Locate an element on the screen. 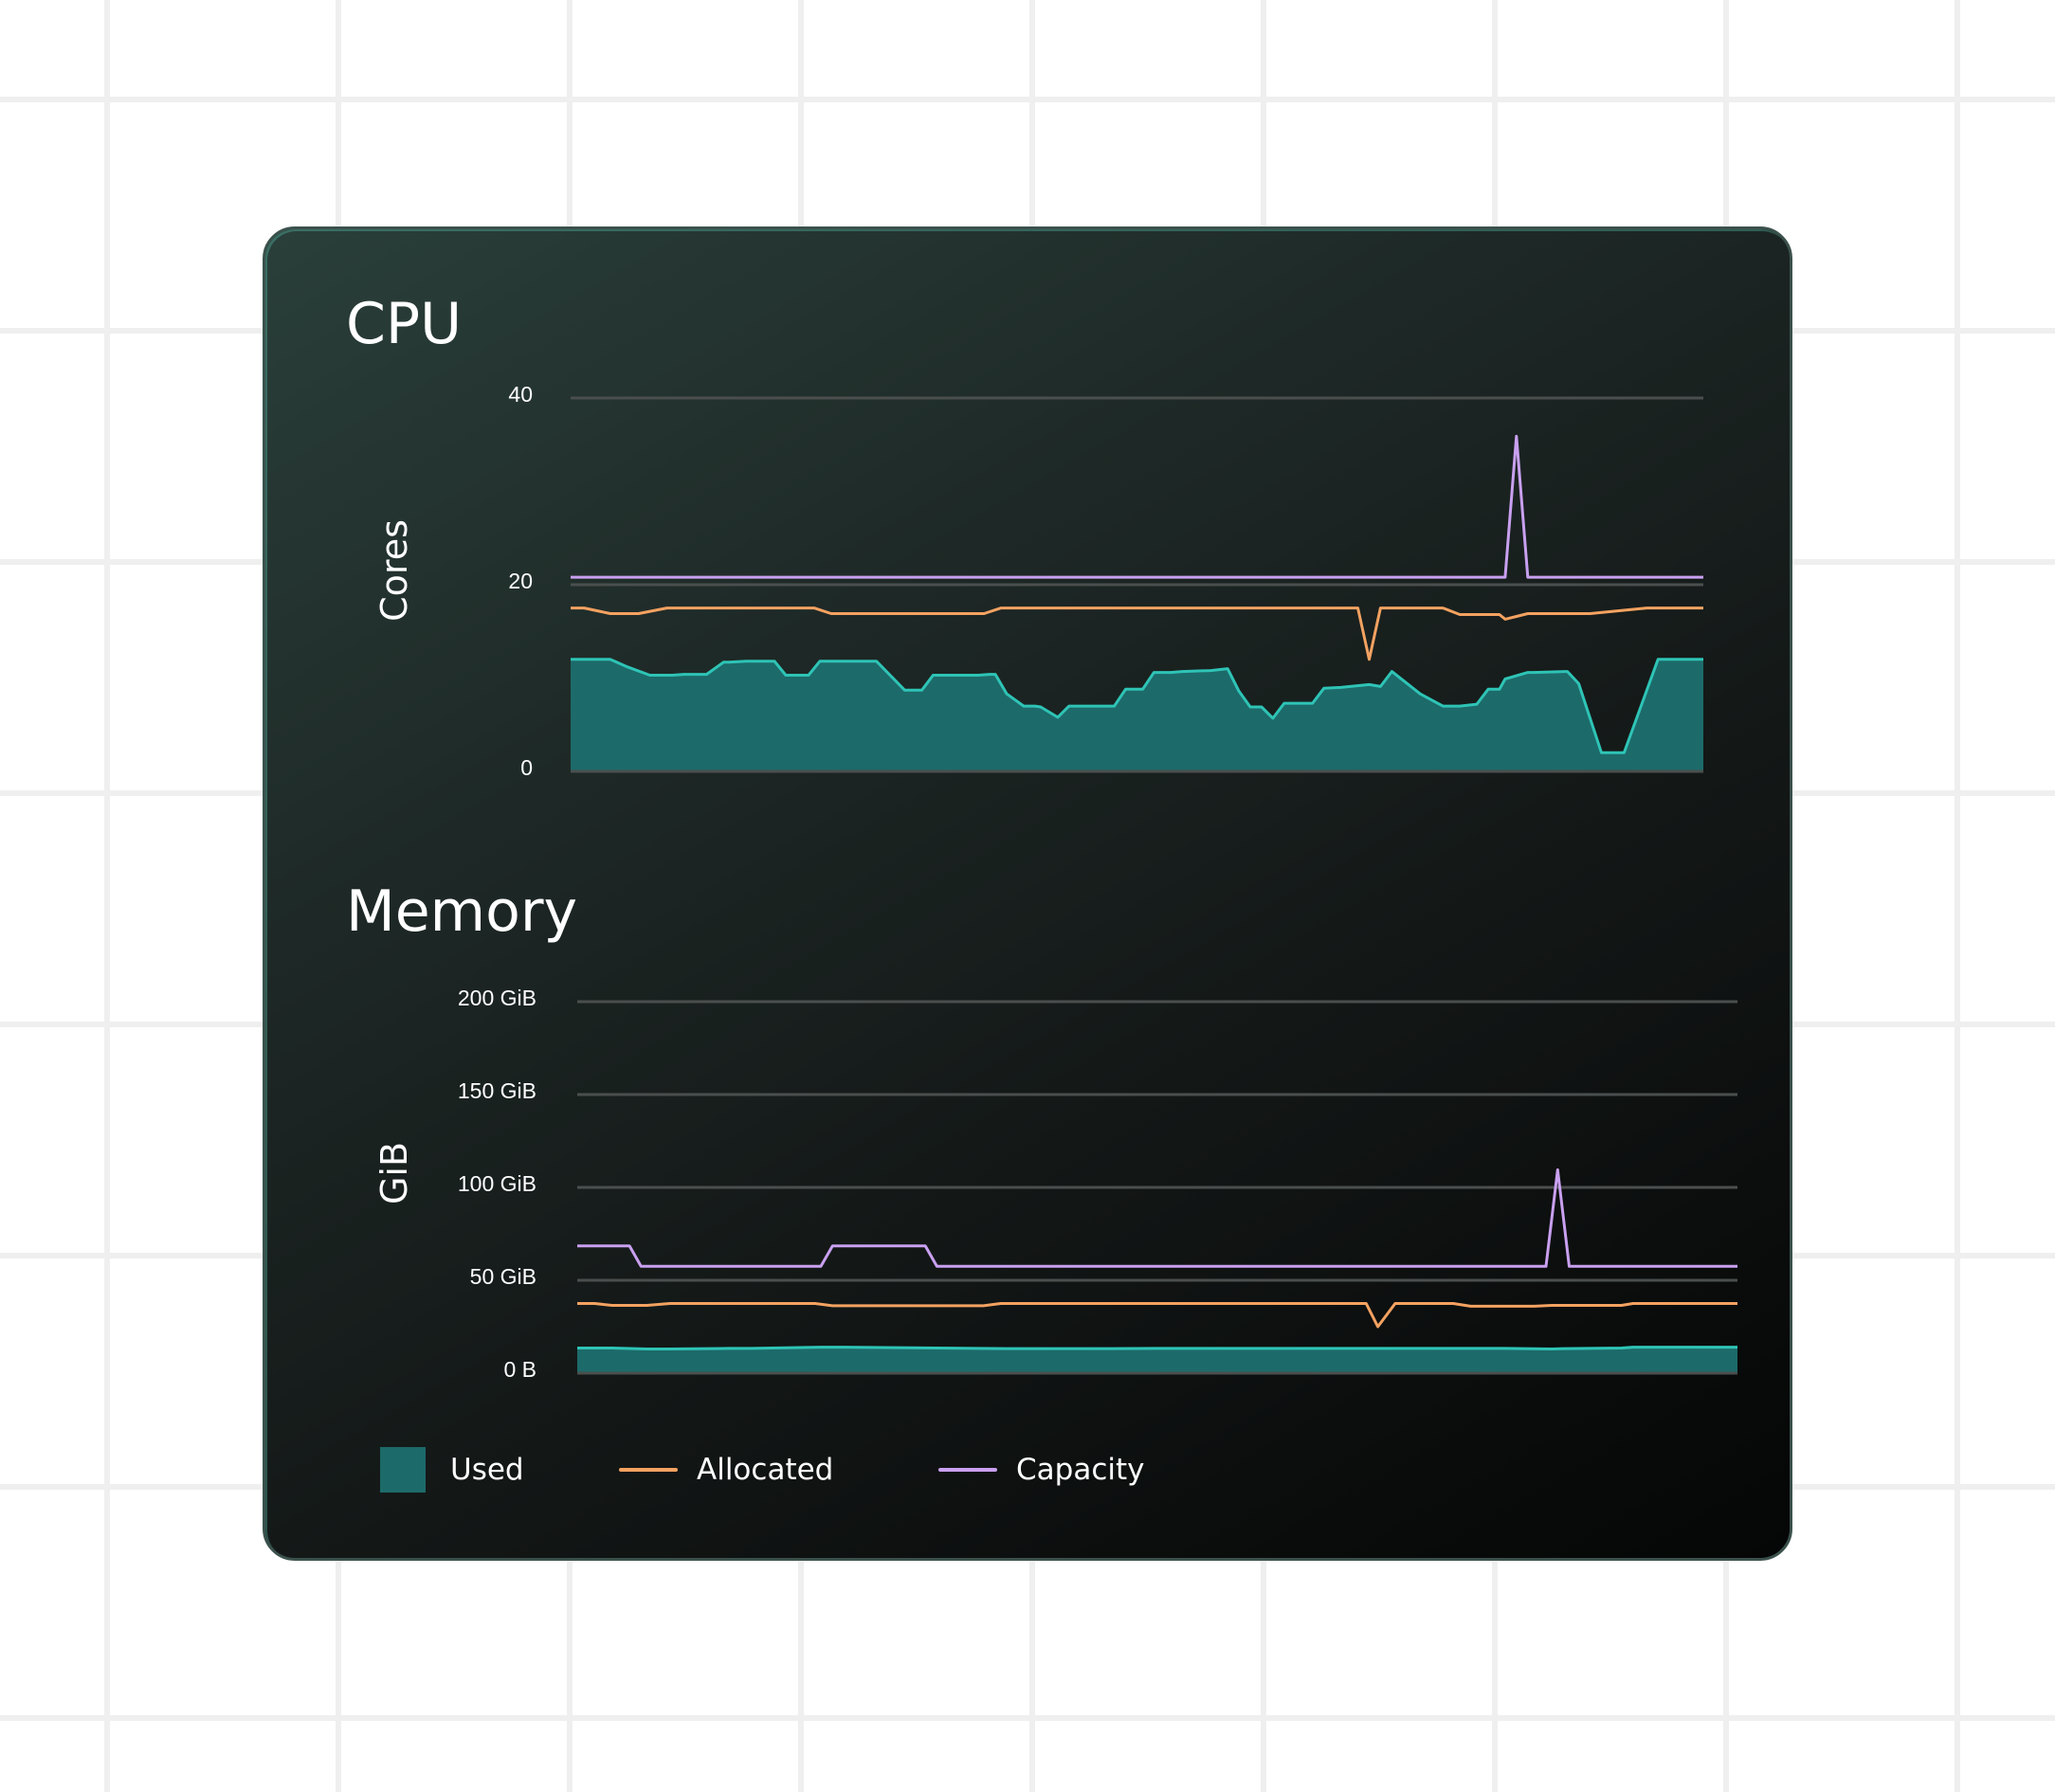  memory-y-tick-label: 150 GiB is located at coordinates (497, 1090).